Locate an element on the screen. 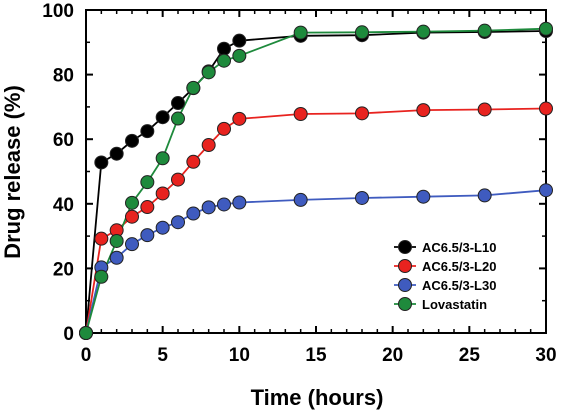 The width and height of the screenshot is (562, 412). legend-label: AC6.5/3-L30 is located at coordinates (459, 285).